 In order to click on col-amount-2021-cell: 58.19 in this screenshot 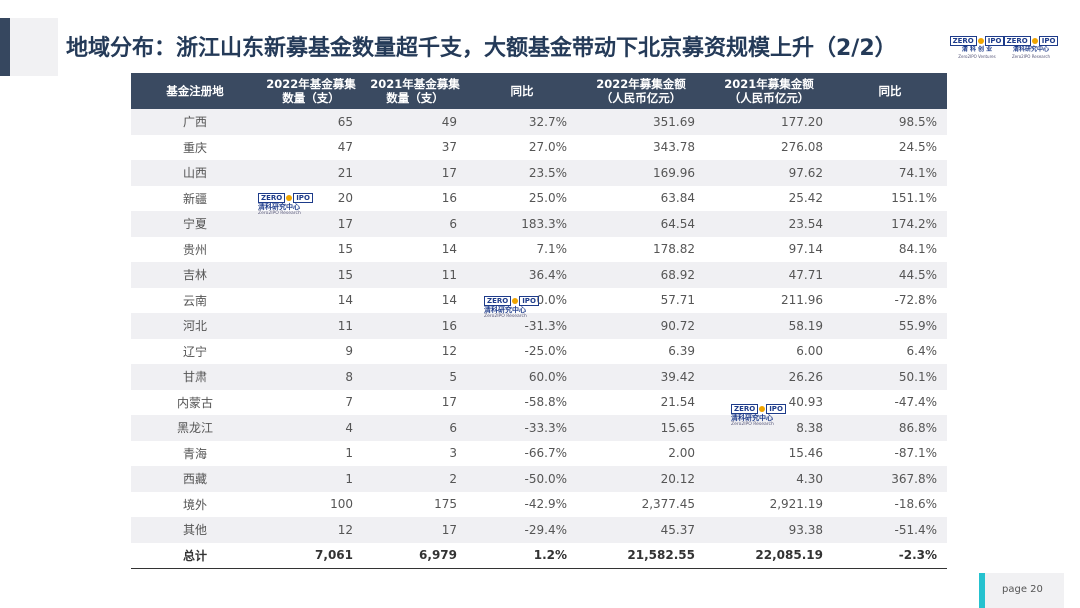, I will do `click(769, 326)`.